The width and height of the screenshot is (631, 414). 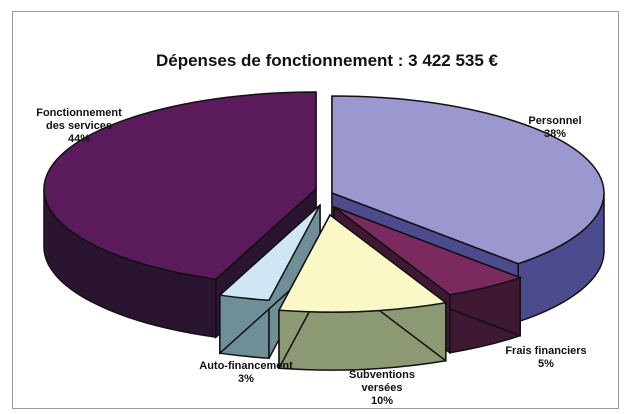 I want to click on label-fonctionnement-line1: Fonctionnement, so click(x=79, y=113).